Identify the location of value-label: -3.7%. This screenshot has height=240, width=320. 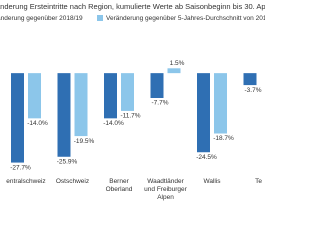
(253, 90).